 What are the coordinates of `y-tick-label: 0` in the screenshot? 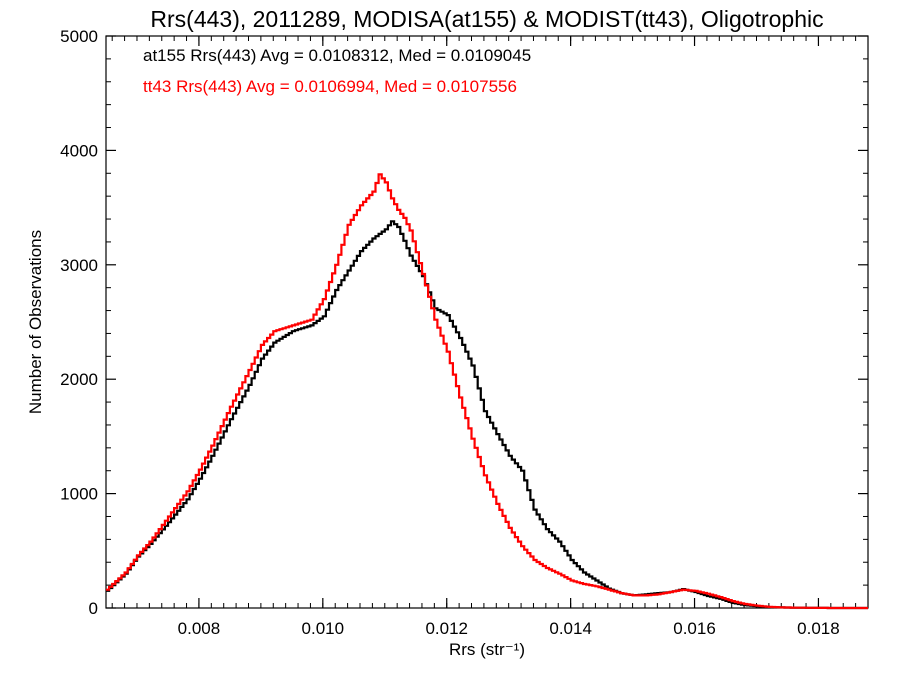 It's located at (93, 608).